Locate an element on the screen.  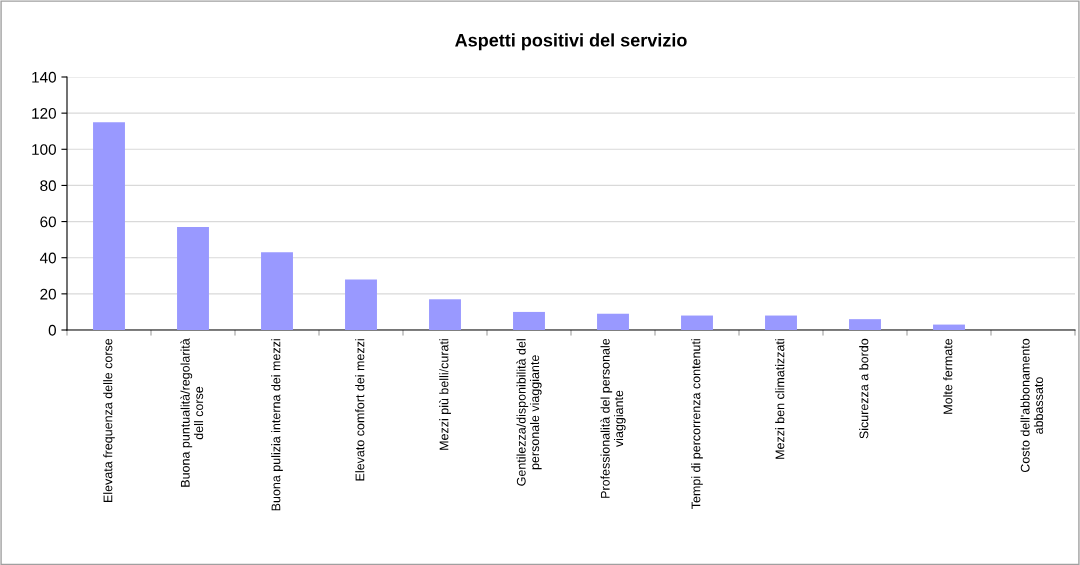
x-tick-label: Buona pulizia interna dei mezzi is located at coordinates (277, 425).